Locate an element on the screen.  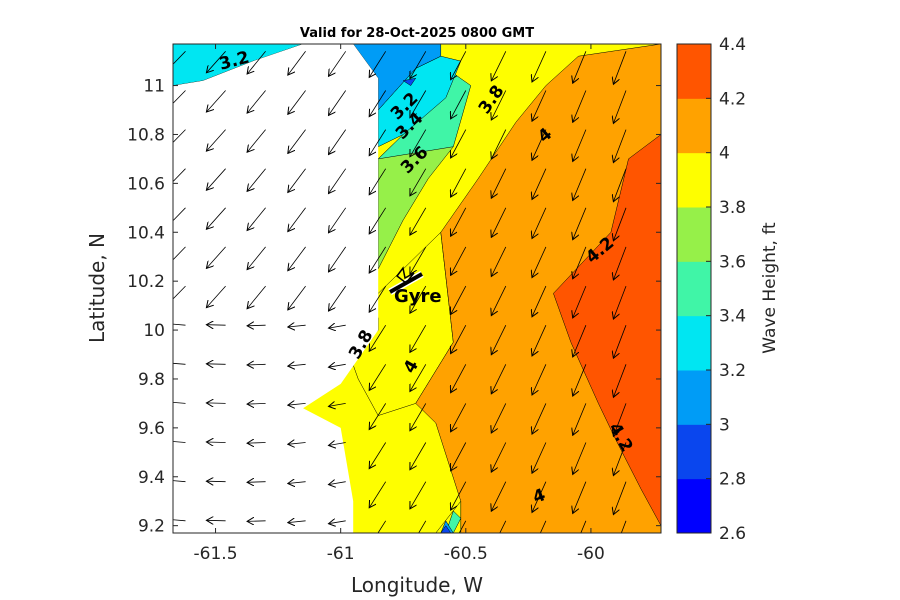
colorbar-tick-label: 3.6 is located at coordinates (732, 262).